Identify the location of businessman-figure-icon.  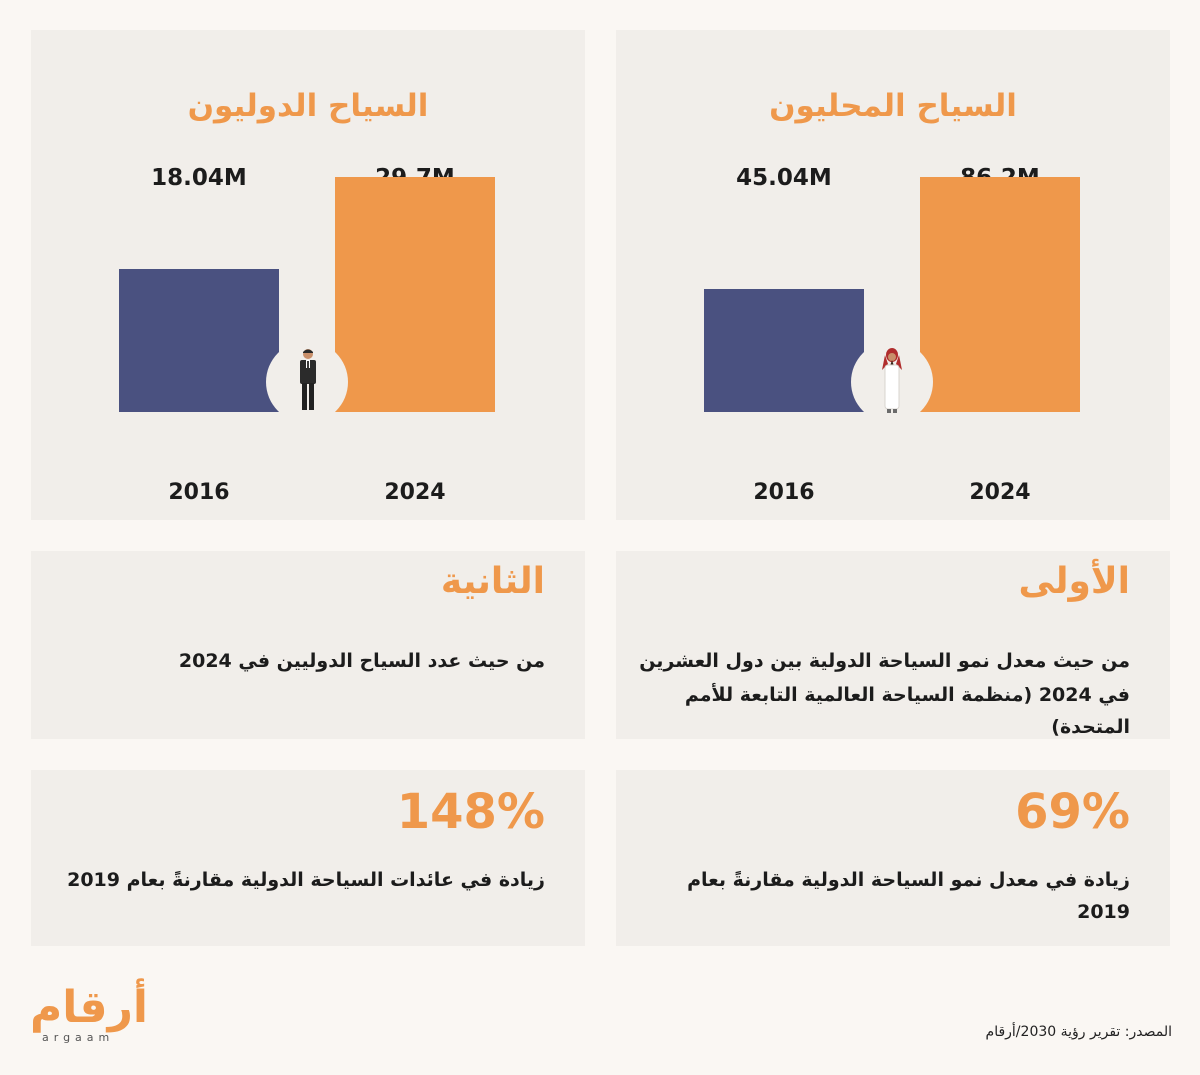
(308, 379).